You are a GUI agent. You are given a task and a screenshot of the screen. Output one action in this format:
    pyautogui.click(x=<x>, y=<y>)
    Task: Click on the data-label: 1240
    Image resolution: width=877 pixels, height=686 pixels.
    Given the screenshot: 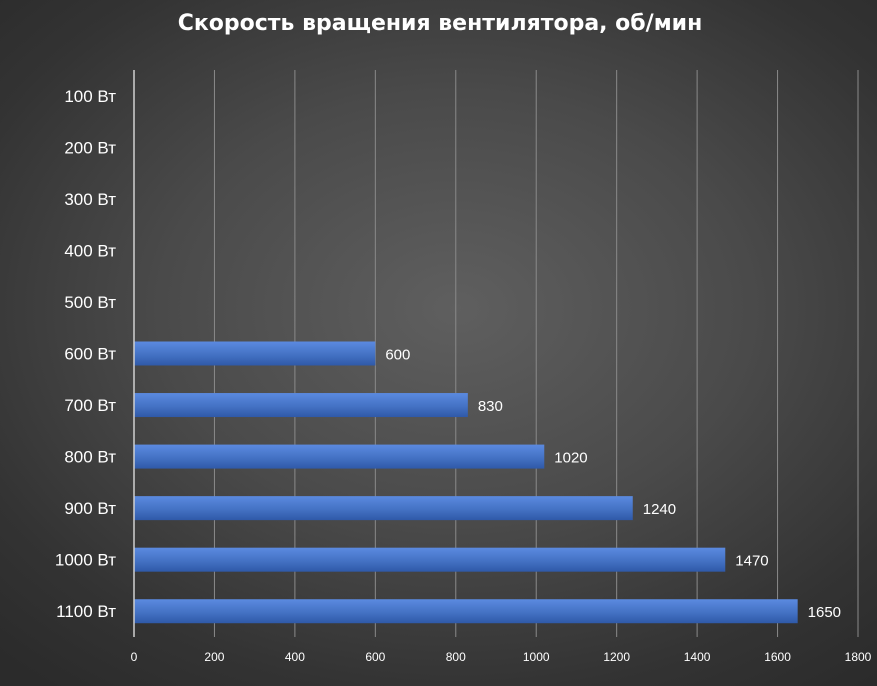 What is the action you would take?
    pyautogui.click(x=659, y=509)
    